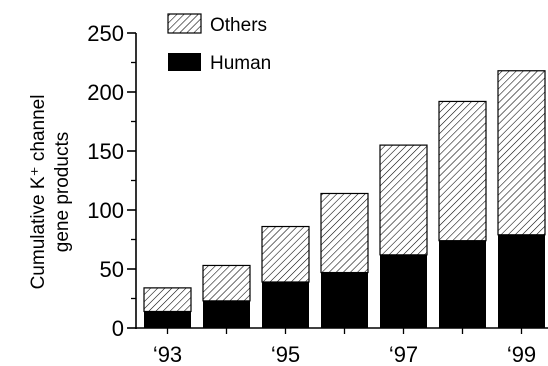 This screenshot has height=366, width=548. What do you see at coordinates (184, 23) in the screenshot?
I see `legend-swatch-others` at bounding box center [184, 23].